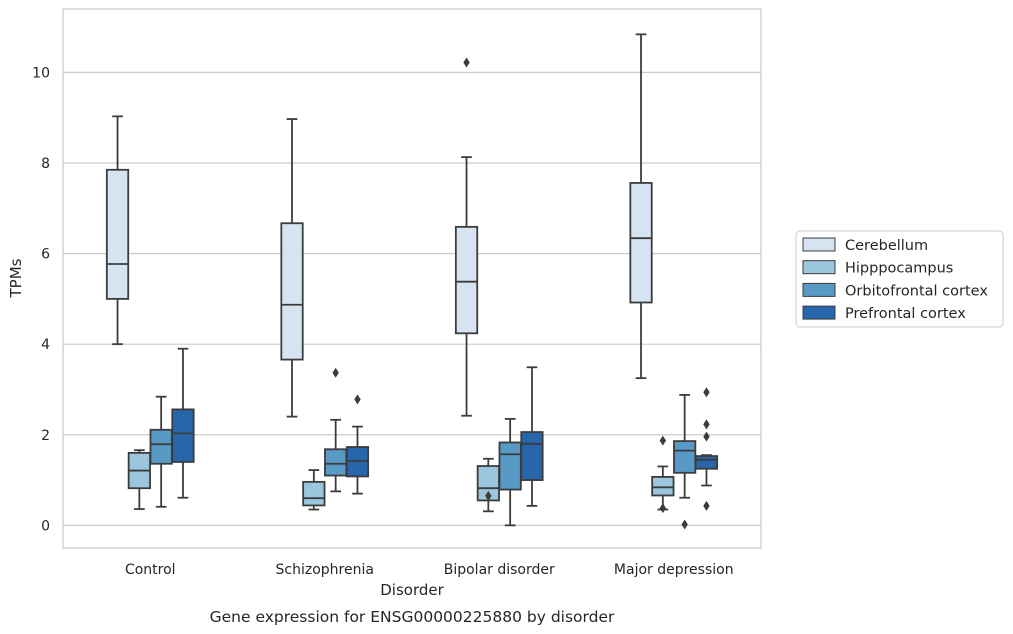 This screenshot has height=634, width=1013. I want to click on y-tick-label: 0, so click(45, 526).